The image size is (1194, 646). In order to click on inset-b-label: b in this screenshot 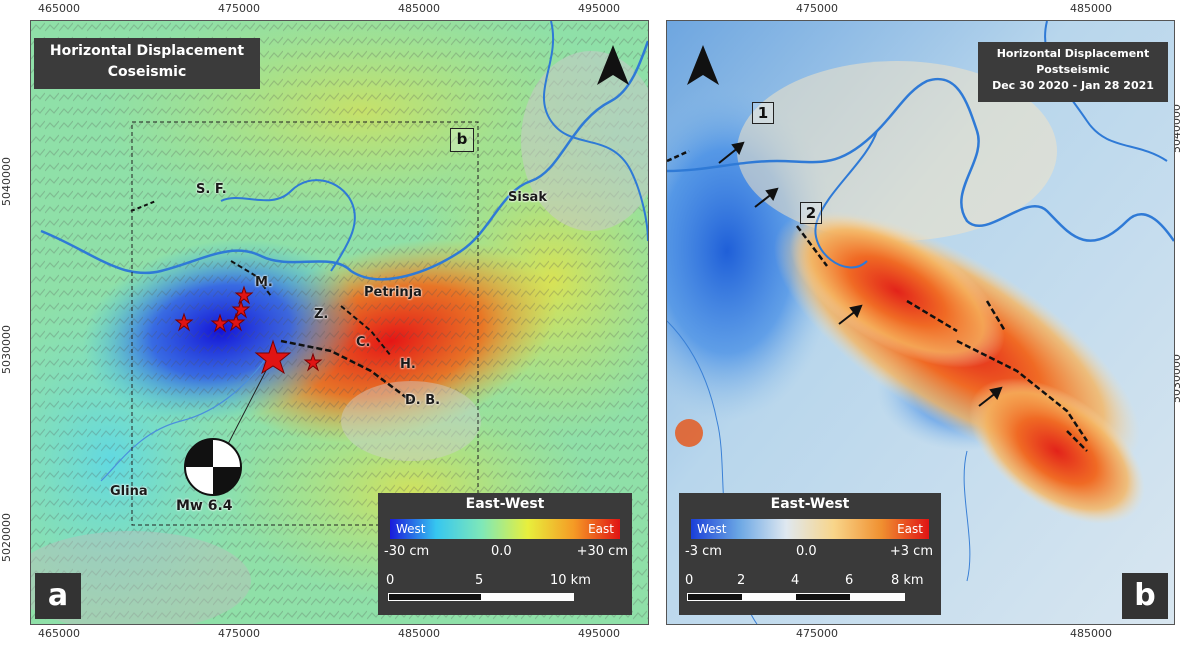, I will do `click(462, 140)`.